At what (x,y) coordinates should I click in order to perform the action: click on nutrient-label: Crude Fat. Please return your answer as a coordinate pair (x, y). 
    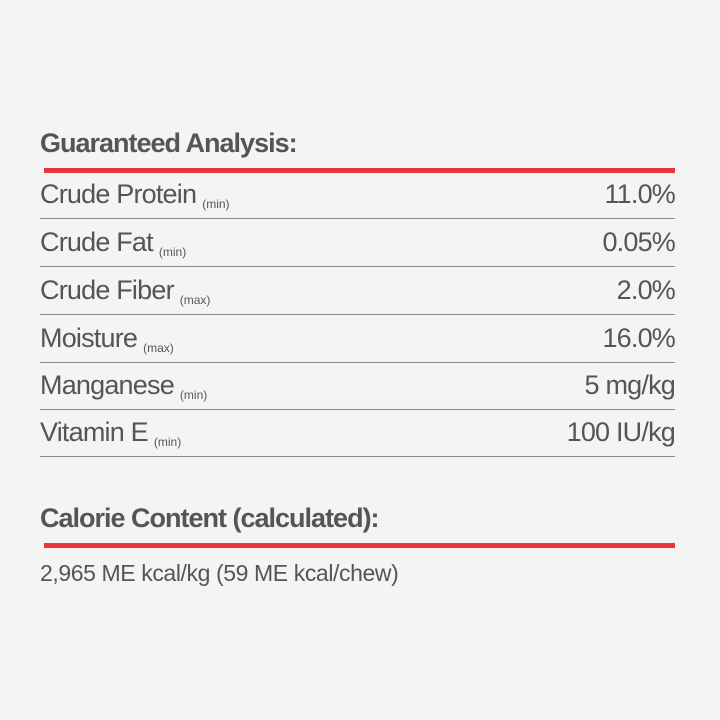
    Looking at the image, I should click on (97, 242).